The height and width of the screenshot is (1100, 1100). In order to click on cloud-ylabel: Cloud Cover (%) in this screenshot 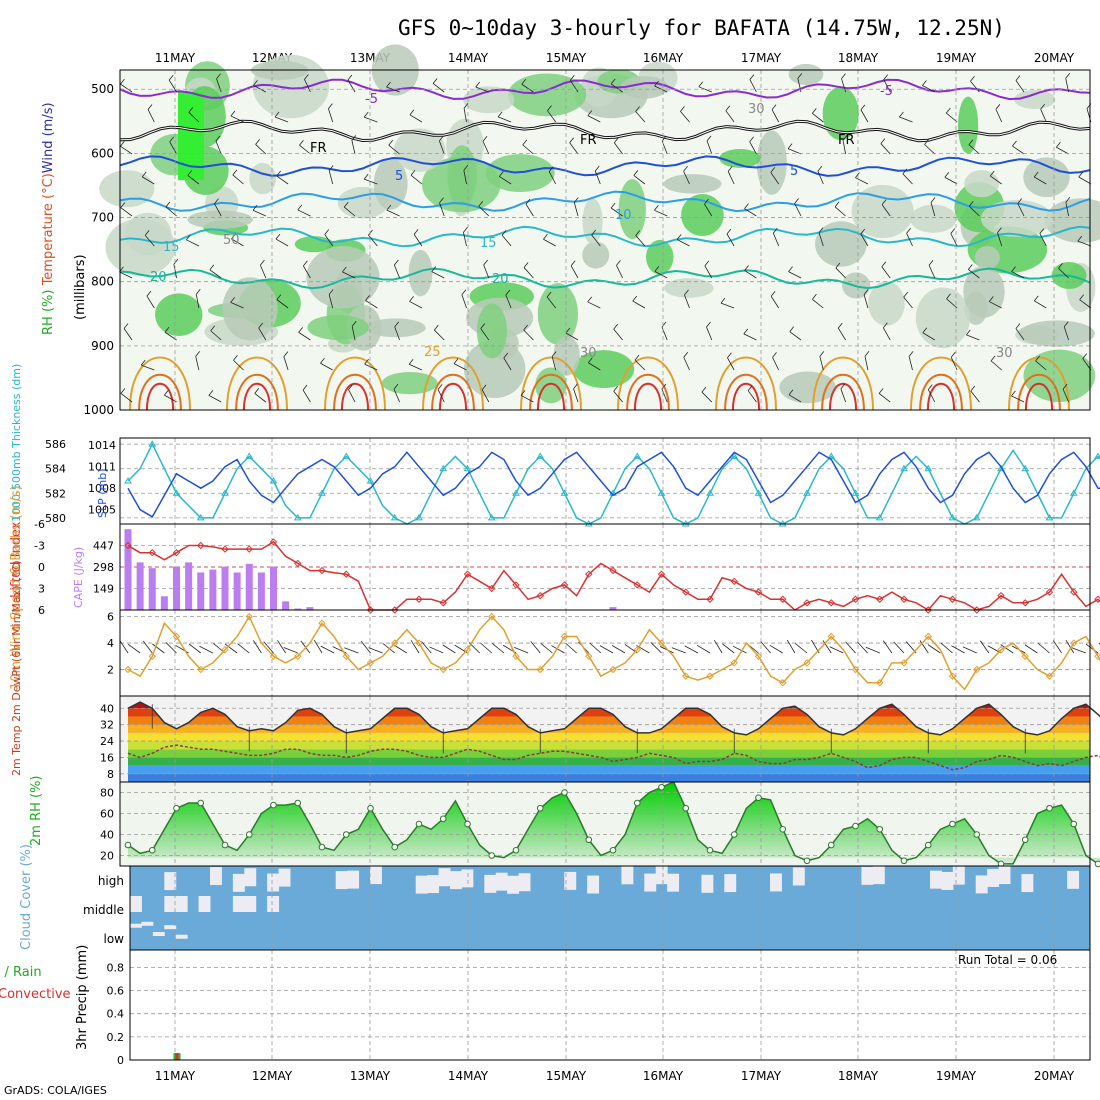, I will do `click(26, 897)`.